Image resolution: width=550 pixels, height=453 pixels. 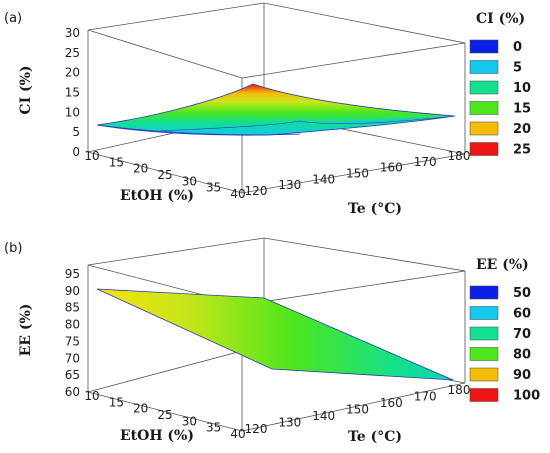 I want to click on legend-label: 80, so click(x=522, y=355).